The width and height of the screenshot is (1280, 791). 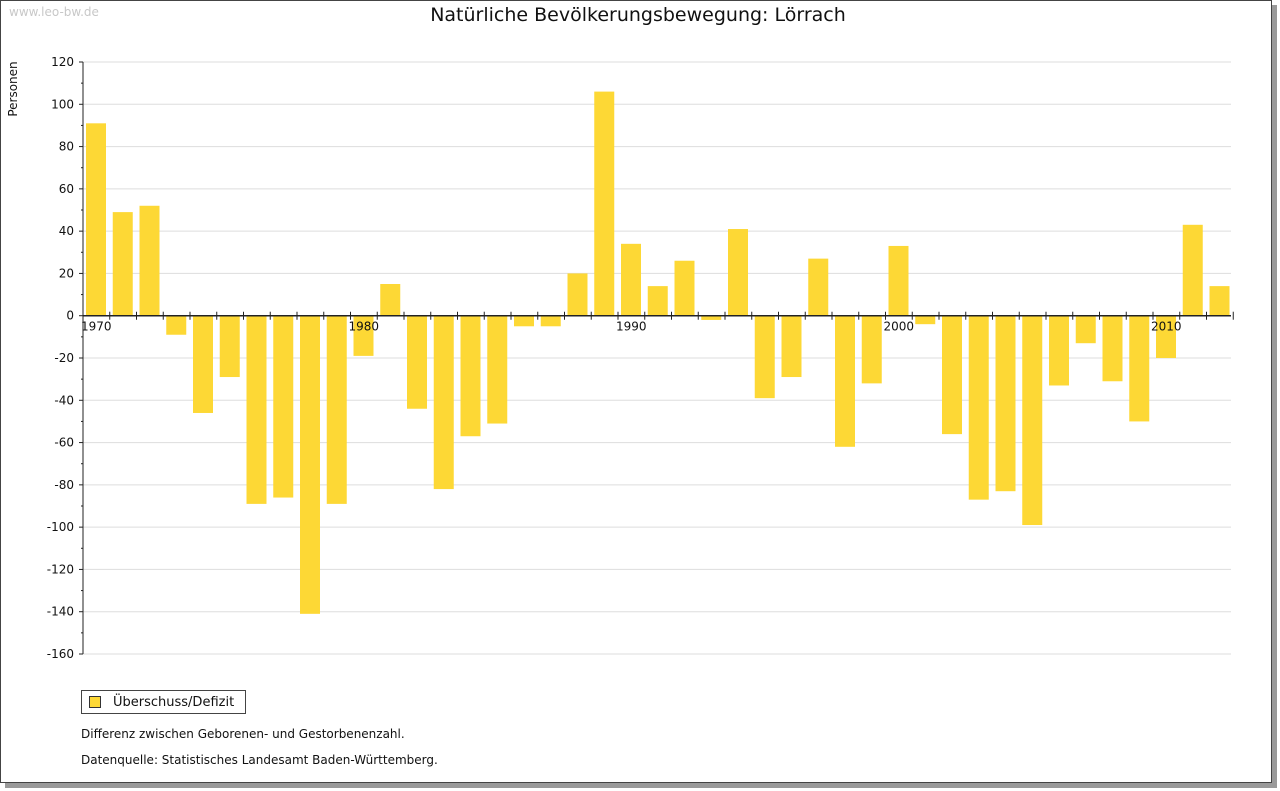 I want to click on bar-1988, so click(x=577, y=294).